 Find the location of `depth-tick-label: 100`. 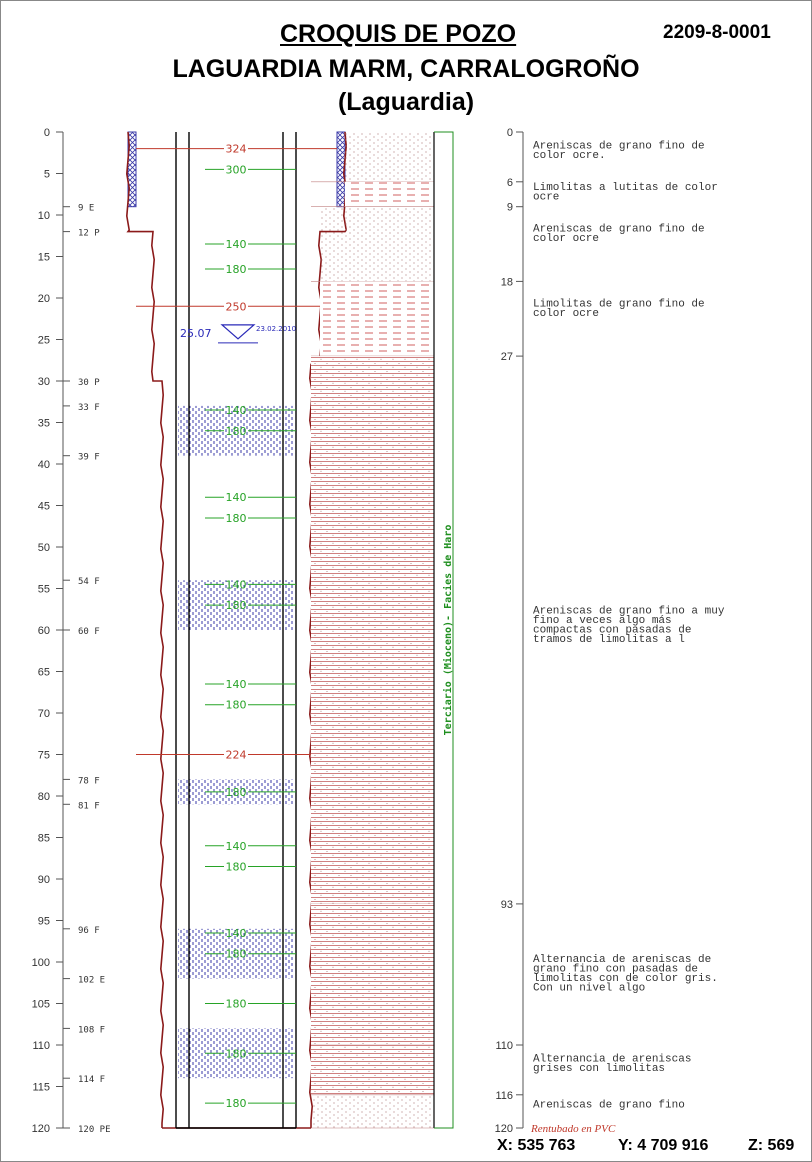

depth-tick-label: 100 is located at coordinates (41, 963).